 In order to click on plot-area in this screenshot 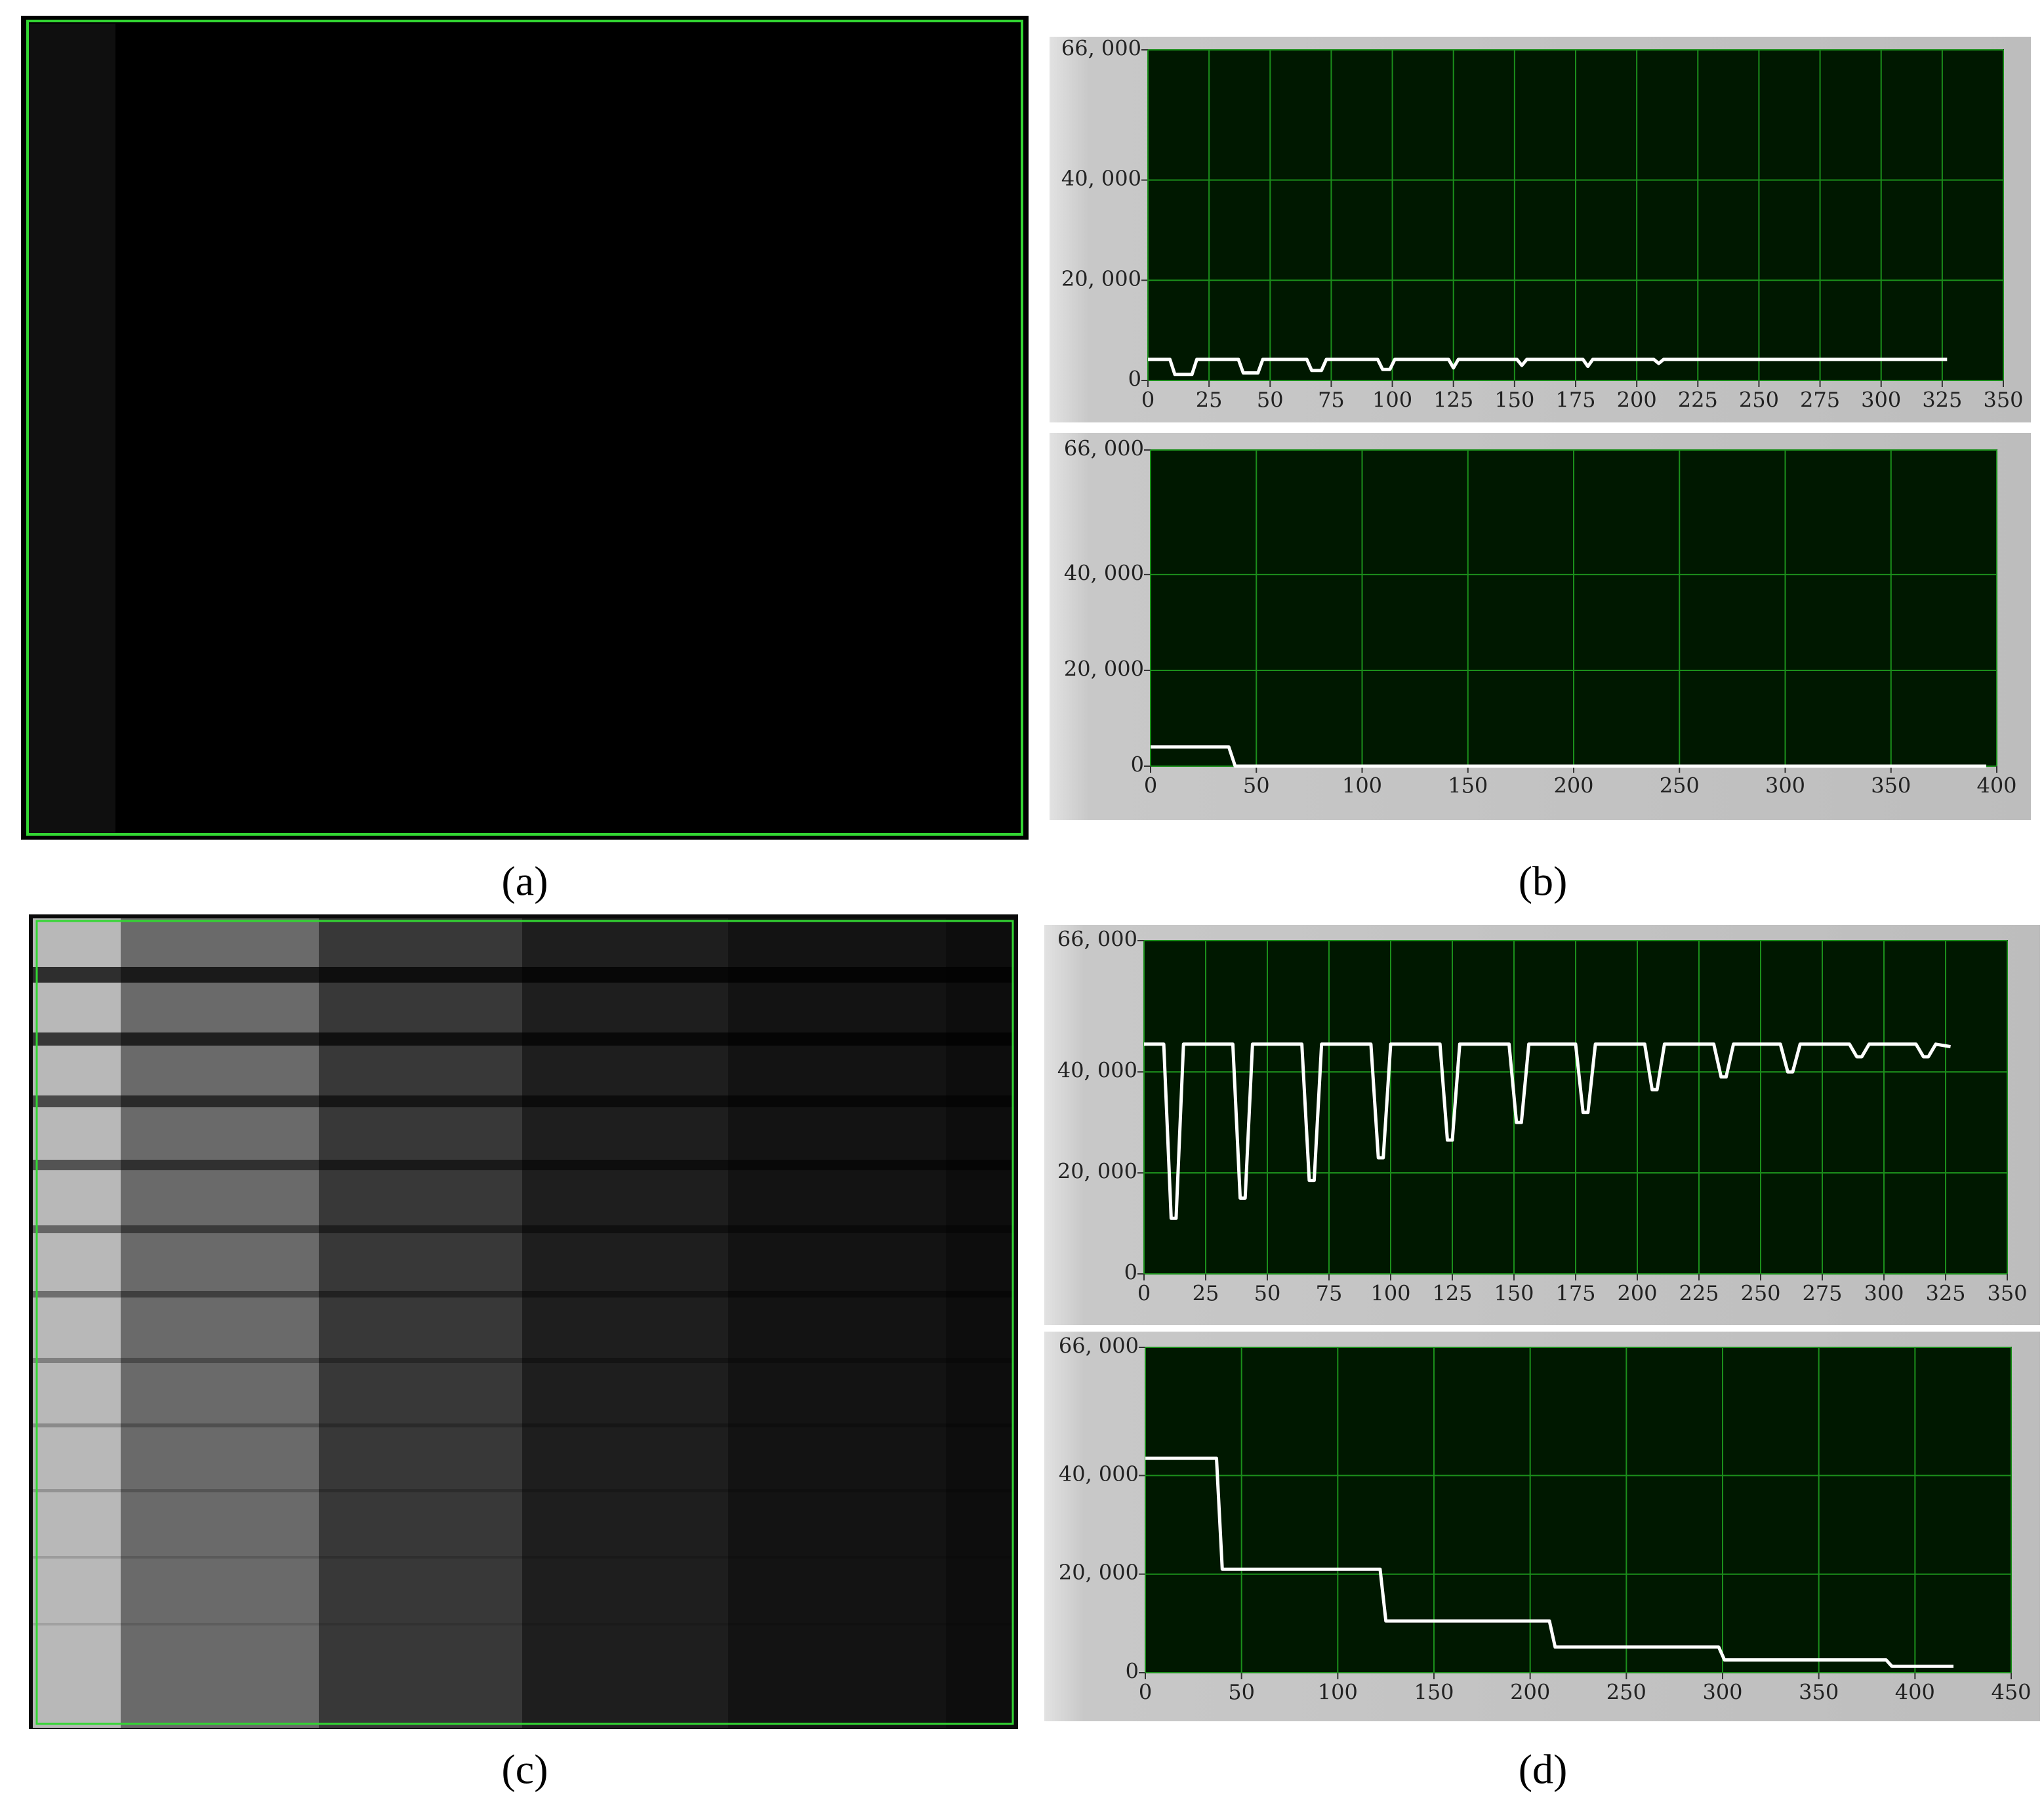, I will do `click(1578, 1510)`.